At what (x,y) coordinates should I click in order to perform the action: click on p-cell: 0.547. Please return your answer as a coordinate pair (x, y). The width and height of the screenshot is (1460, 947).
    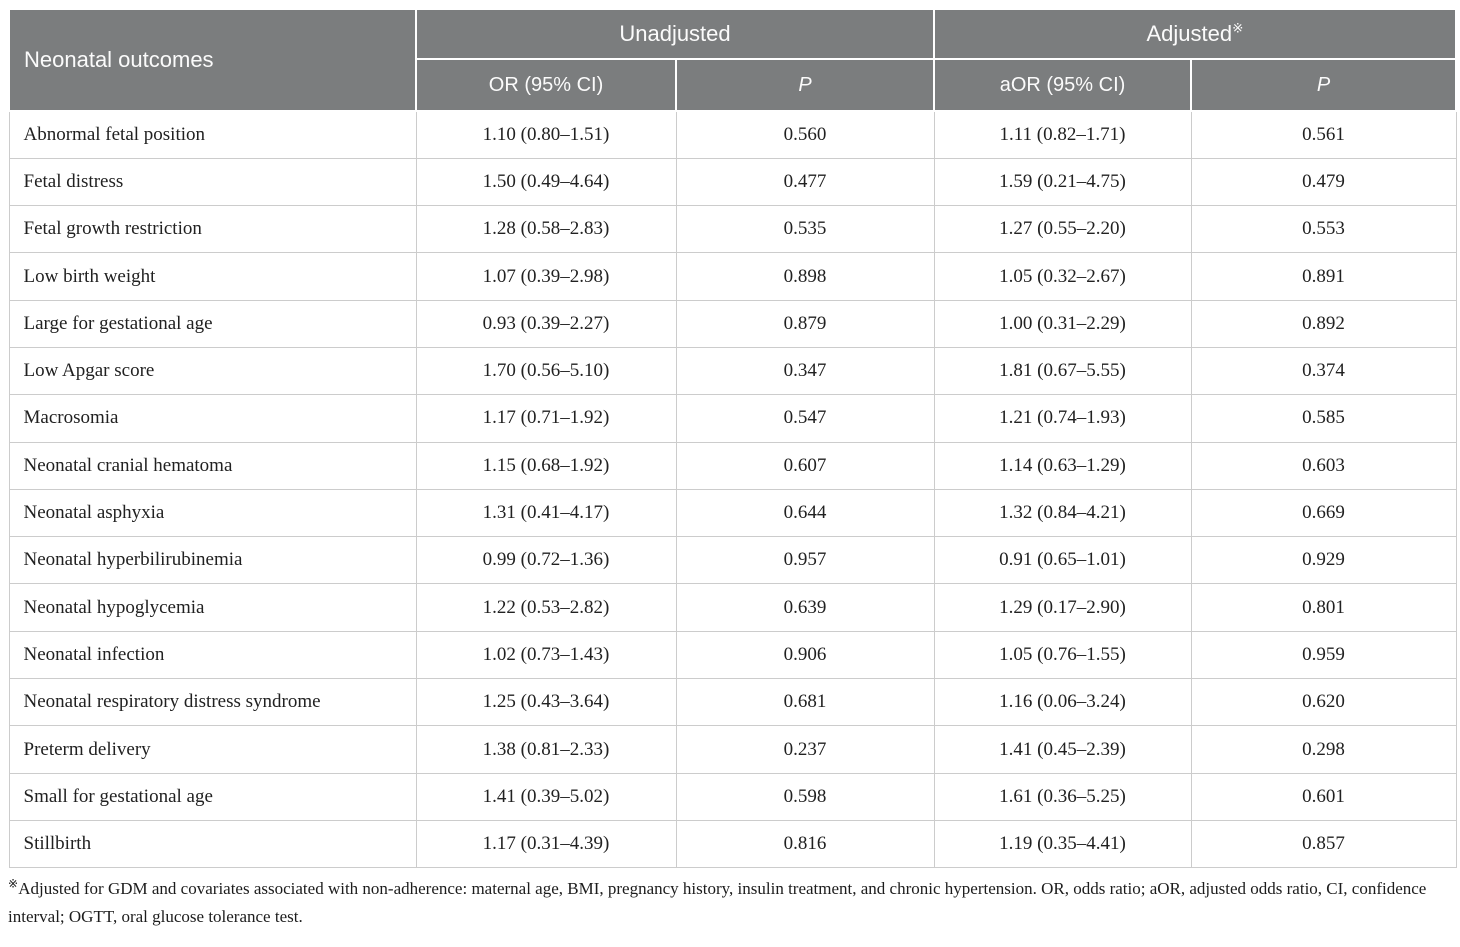
    Looking at the image, I should click on (805, 418).